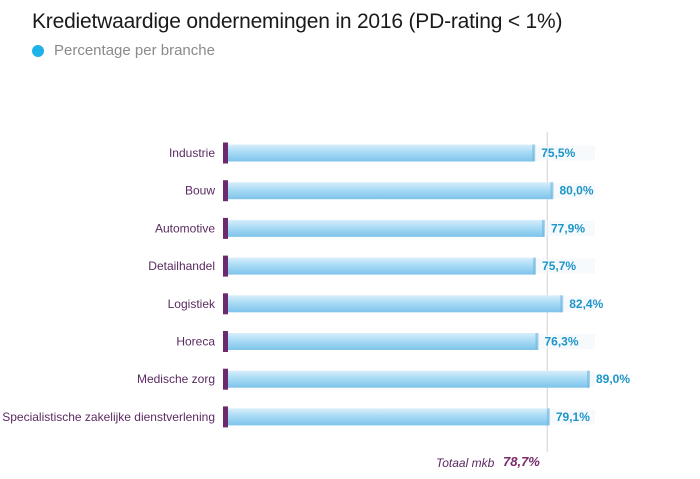  I want to click on category-label: Industrie, so click(192, 153).